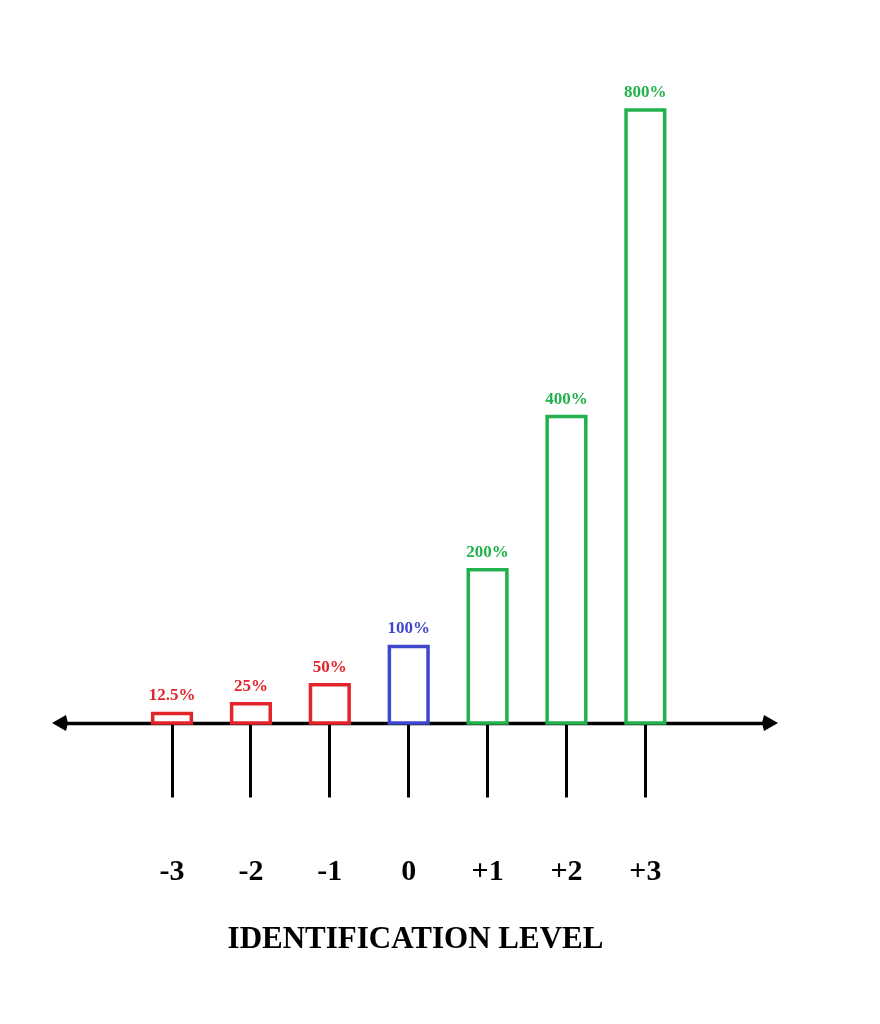 Image resolution: width=880 pixels, height=1024 pixels. I want to click on data-label: 100%, so click(408, 628).